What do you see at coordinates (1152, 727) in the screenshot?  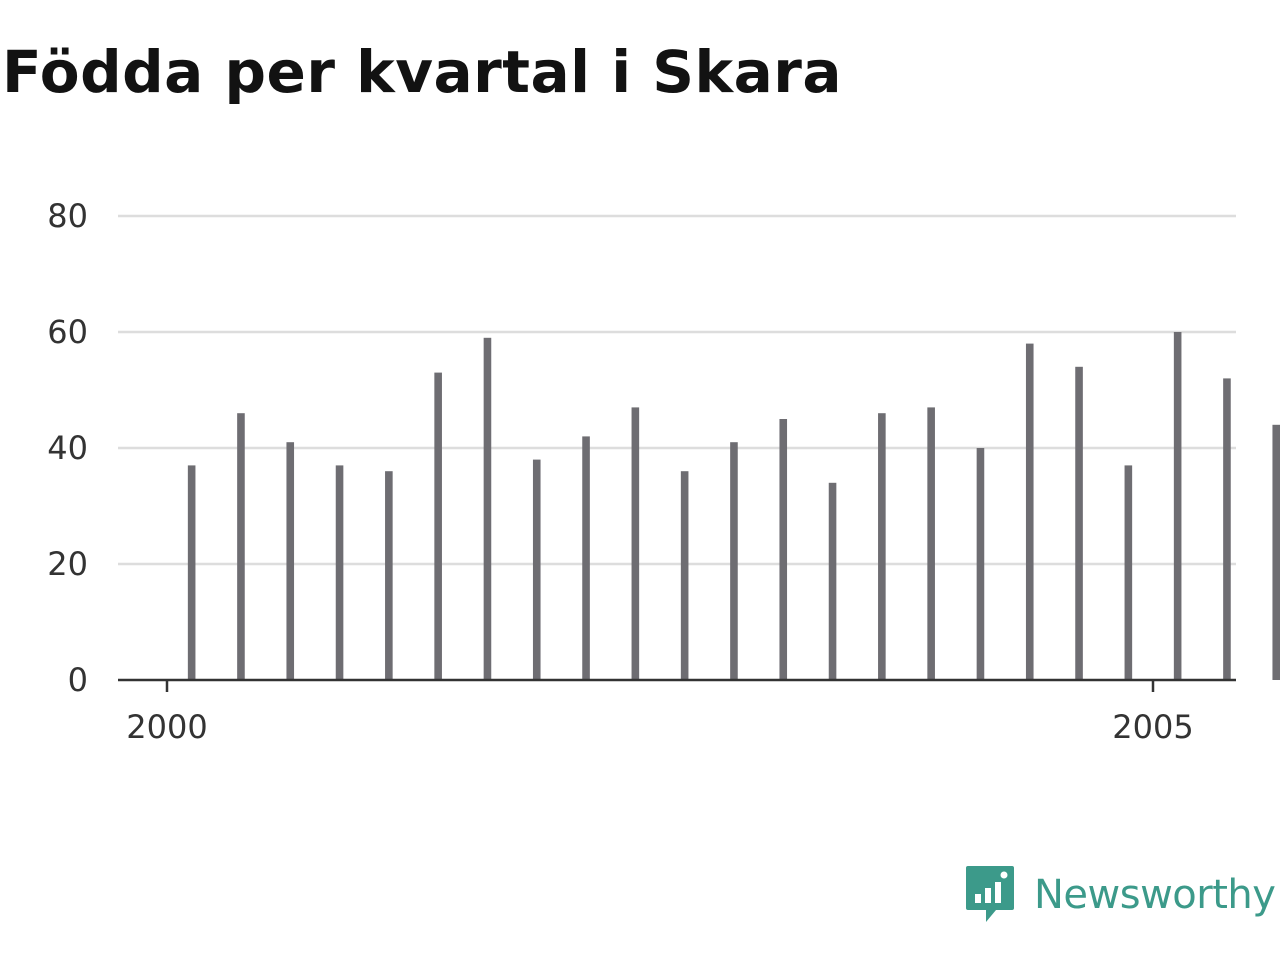 I see `x-tick-label: 2005` at bounding box center [1152, 727].